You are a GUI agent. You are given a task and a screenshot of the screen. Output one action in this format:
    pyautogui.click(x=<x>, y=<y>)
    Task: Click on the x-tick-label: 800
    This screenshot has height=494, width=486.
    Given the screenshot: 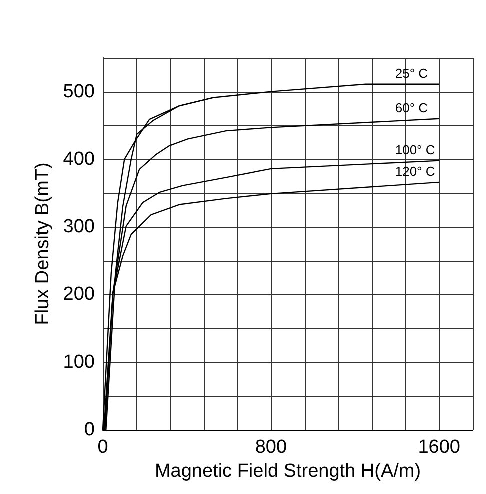 What is the action you would take?
    pyautogui.click(x=271, y=447)
    